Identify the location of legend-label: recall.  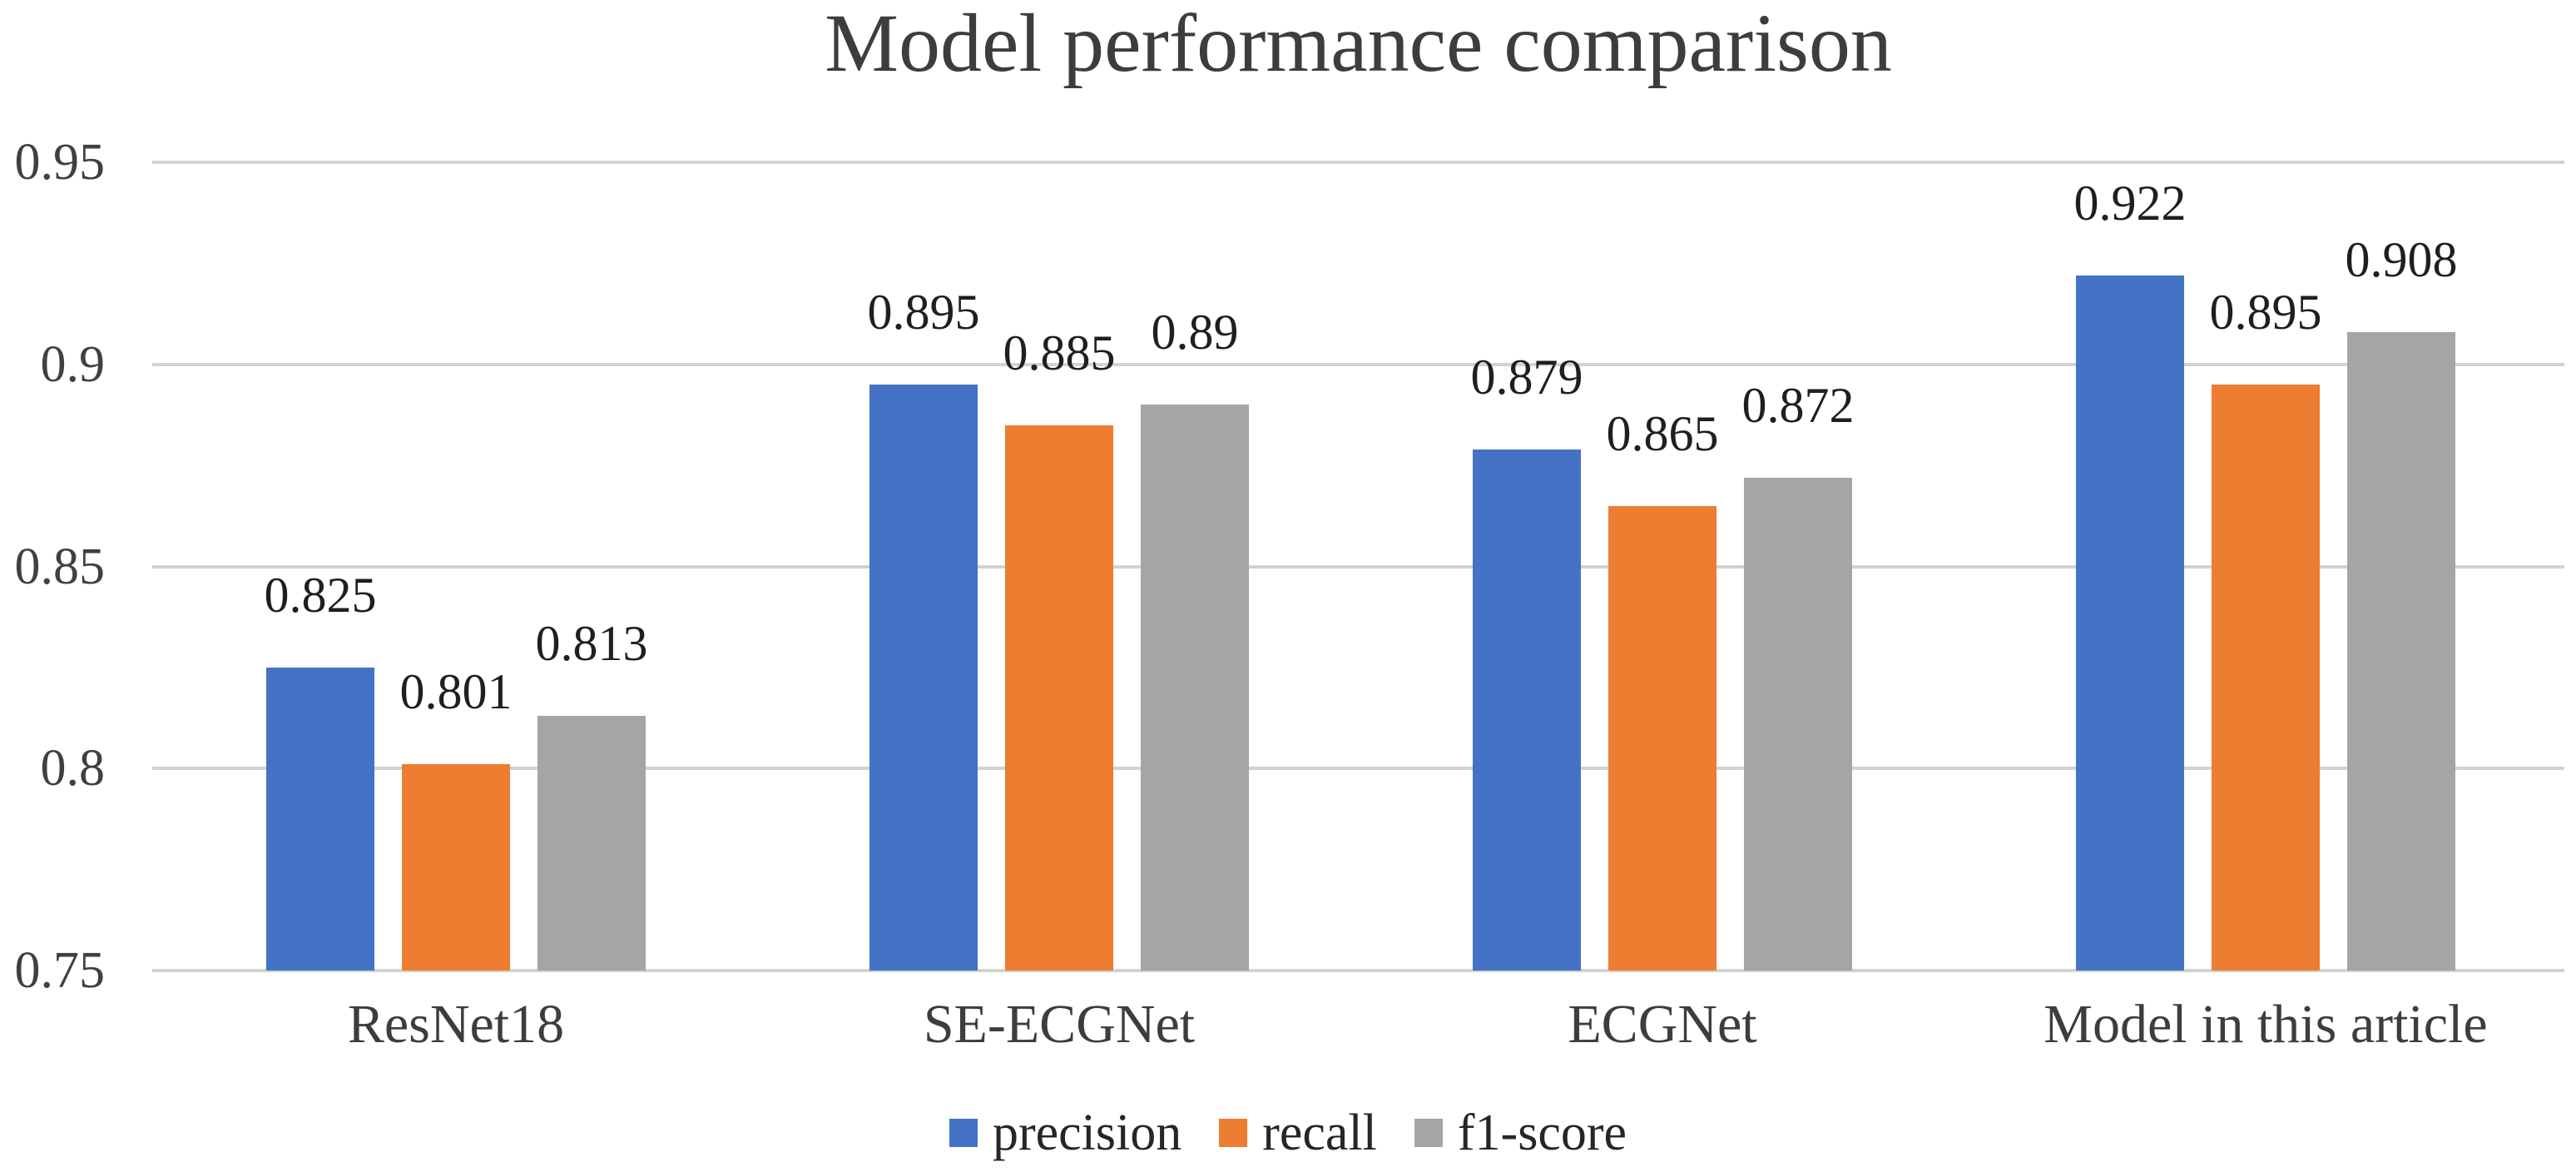
(1319, 1133).